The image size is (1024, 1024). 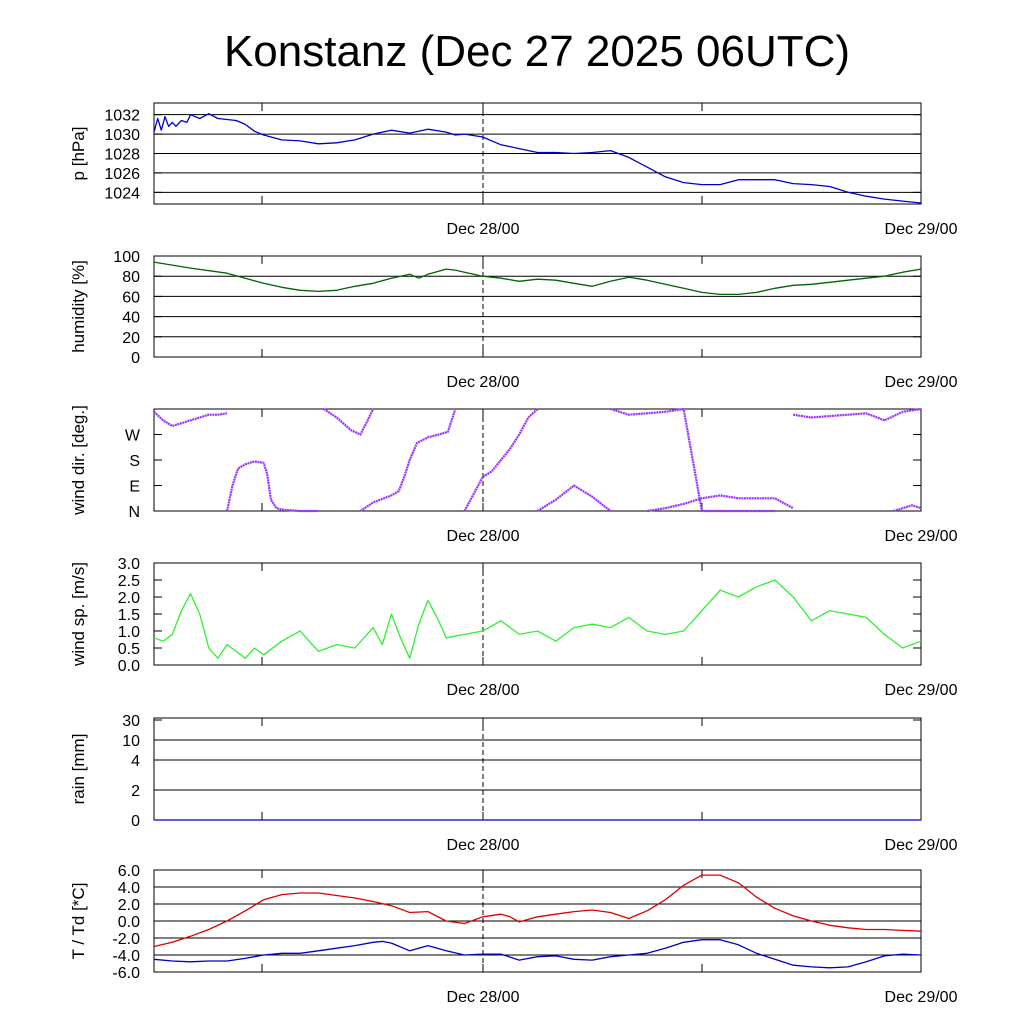 I want to click on y-tick-label: 1032, so click(x=122, y=116).